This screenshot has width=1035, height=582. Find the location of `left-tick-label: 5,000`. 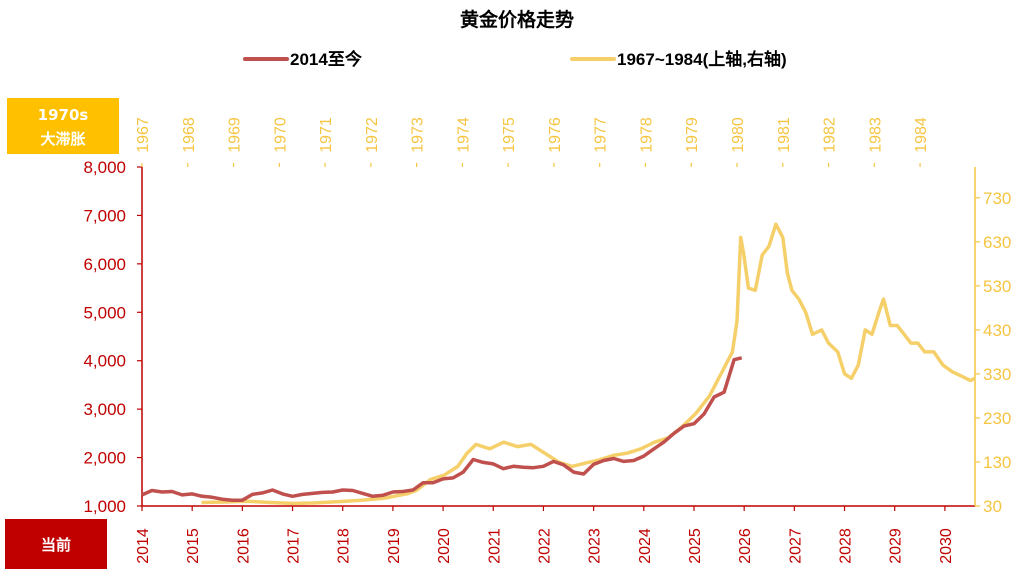

left-tick-label: 5,000 is located at coordinates (104, 312).